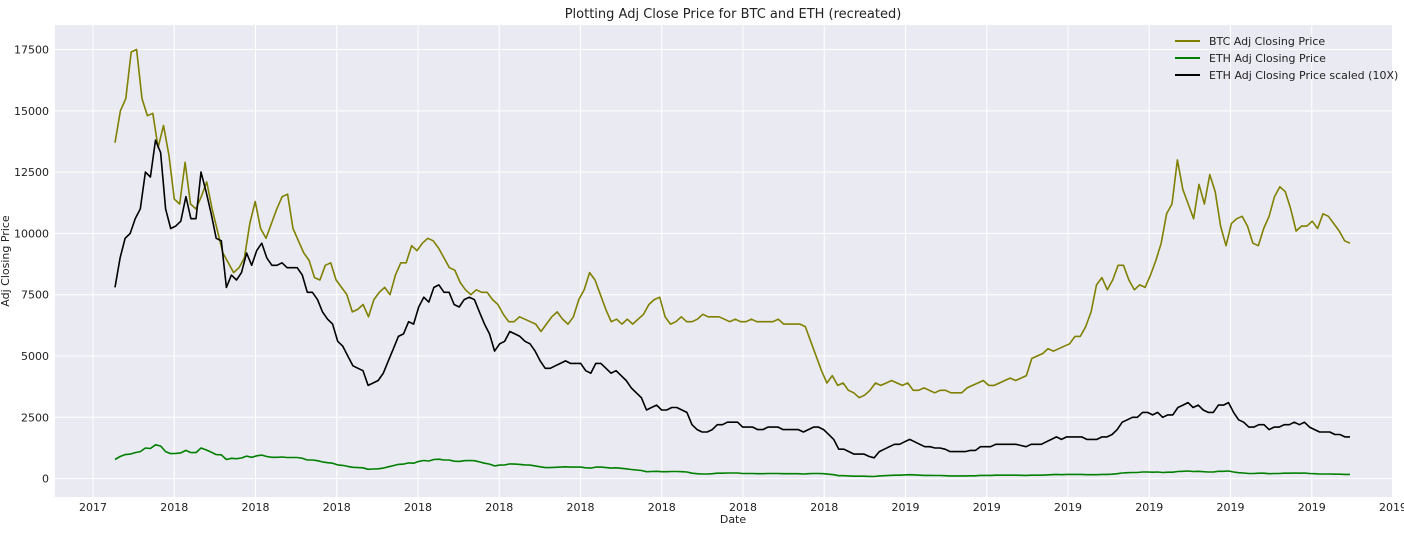 Image resolution: width=1404 pixels, height=533 pixels. I want to click on y-tick-label: 10000, so click(31, 233).